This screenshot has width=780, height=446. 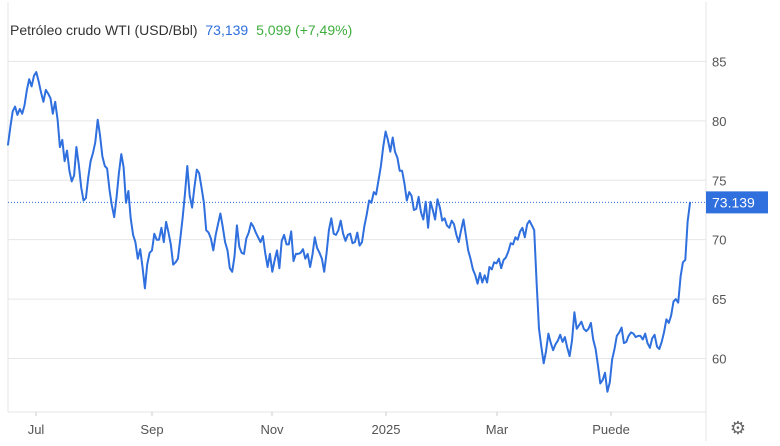 I want to click on instrument-name: Petróleo crudo WTI (USD/Bbl), so click(x=104, y=30).